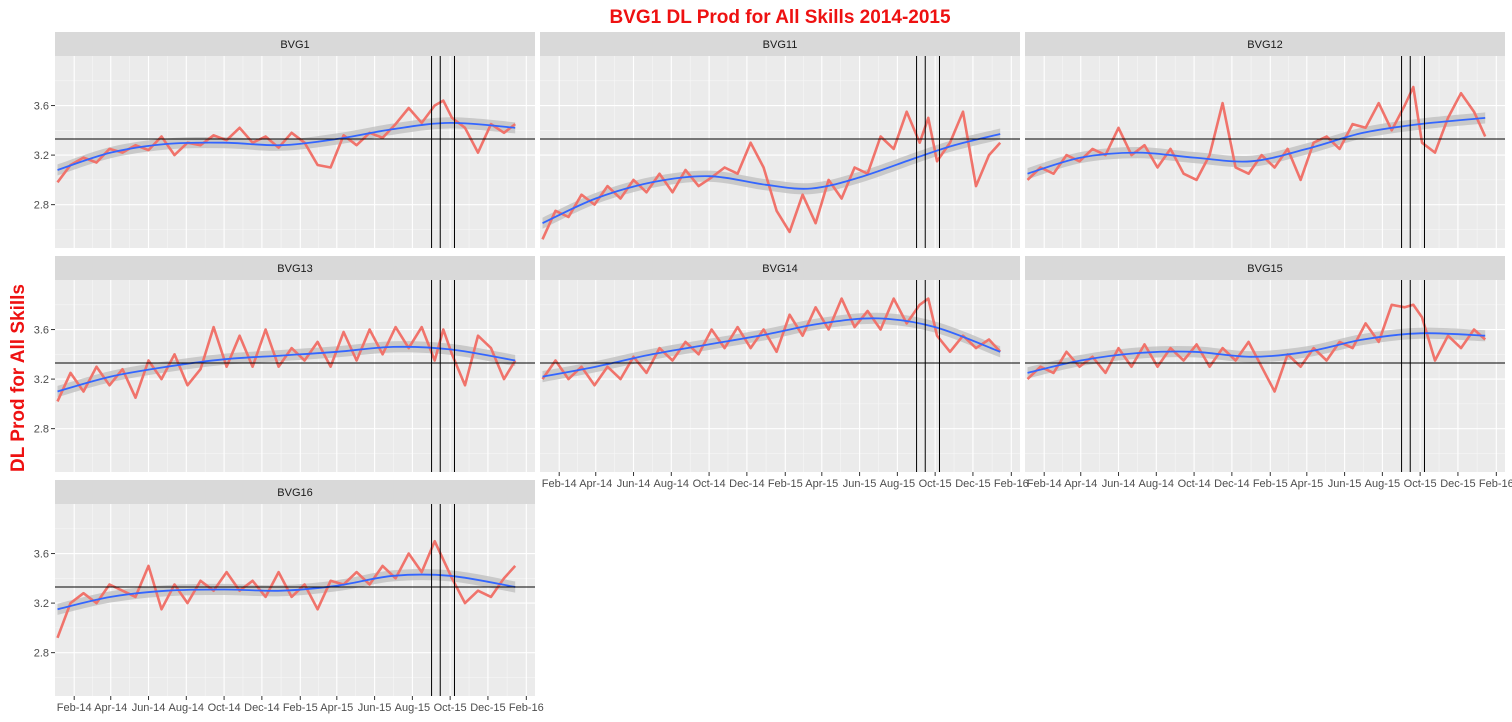 This screenshot has height=722, width=1512. I want to click on chart-title: BVG1 DL Prod for All Skills 2014-2015, so click(780, 17).